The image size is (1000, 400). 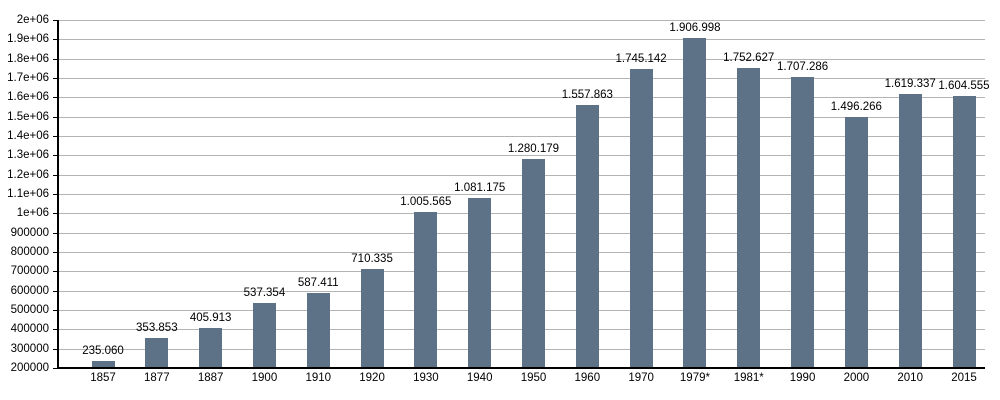 I want to click on y-axis-line, so click(x=58, y=194).